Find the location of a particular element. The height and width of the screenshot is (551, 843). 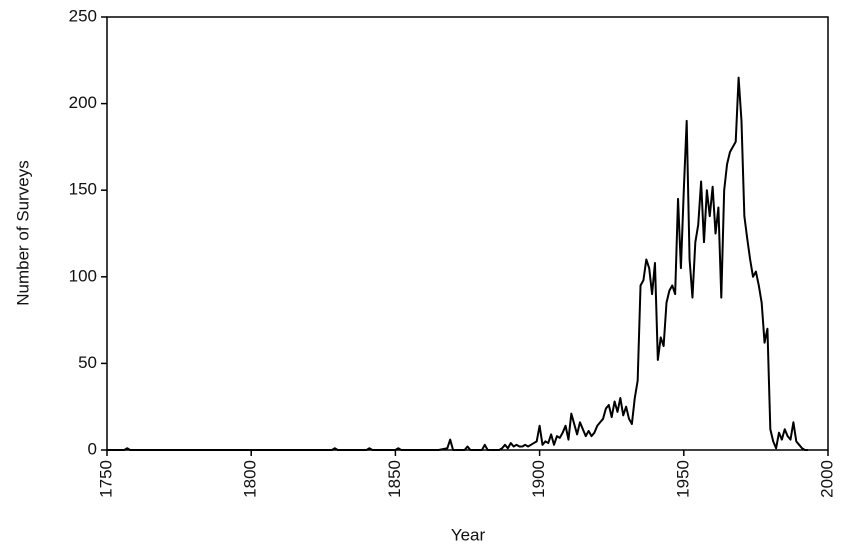

x-tick-label: 1900 is located at coordinates (538, 479).